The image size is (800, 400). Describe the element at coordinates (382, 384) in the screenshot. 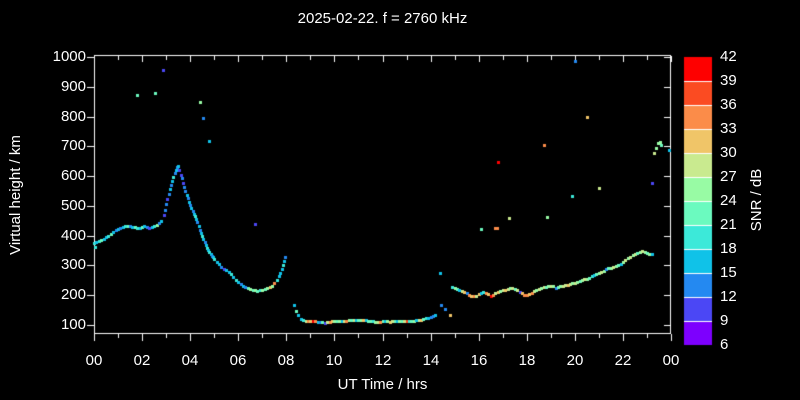

I see `x-axis-title: UT Time / hrs` at that location.